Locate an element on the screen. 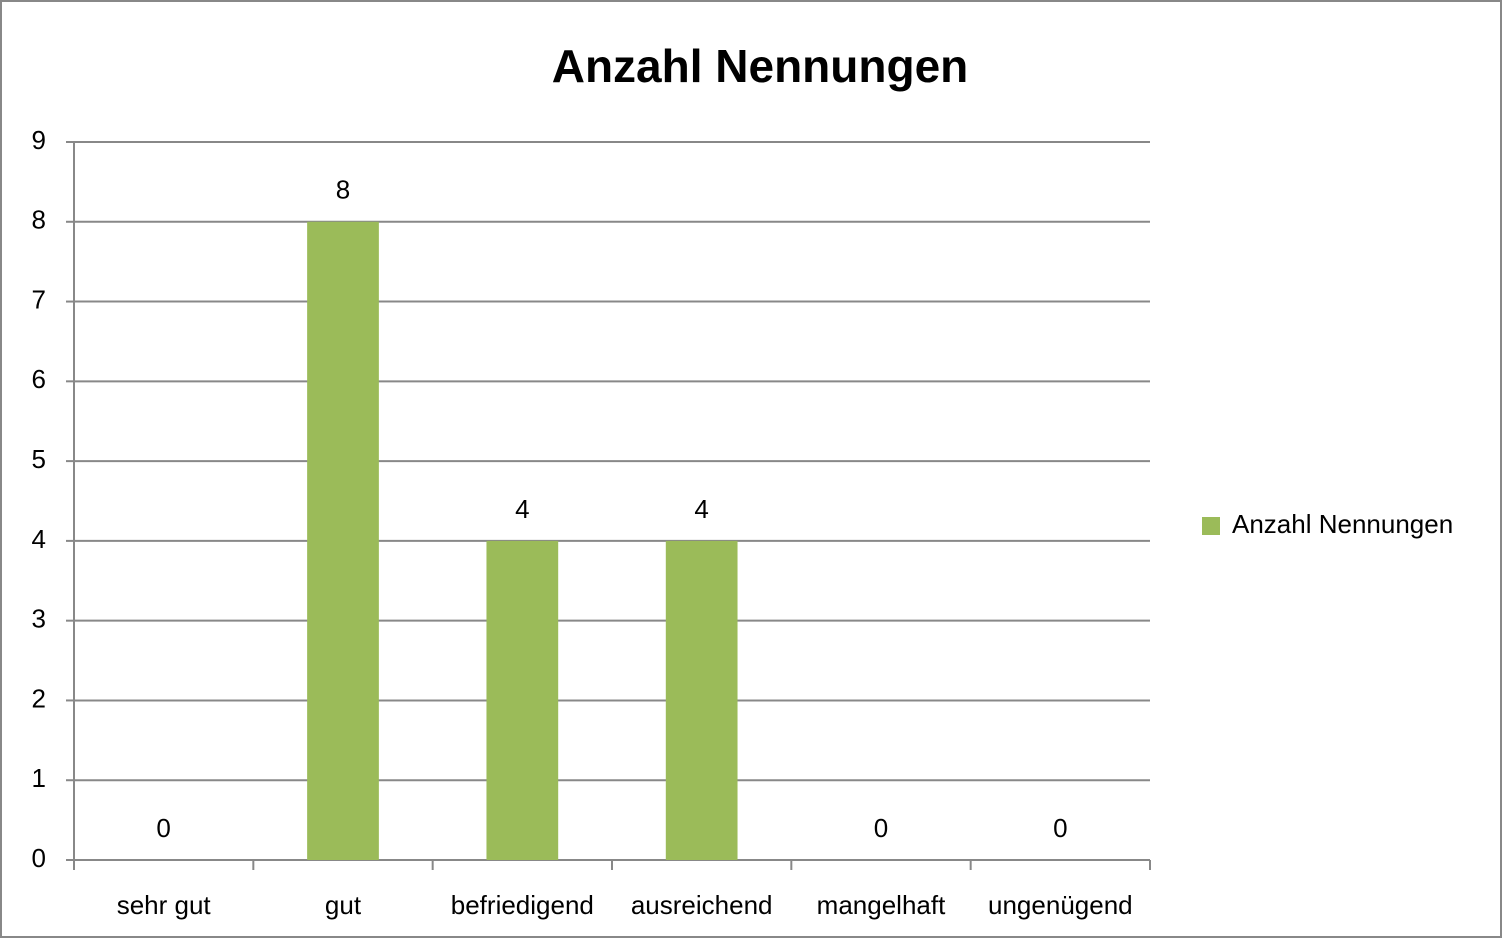 Image resolution: width=1504 pixels, height=939 pixels. y-tick-label: 8 is located at coordinates (39, 220).